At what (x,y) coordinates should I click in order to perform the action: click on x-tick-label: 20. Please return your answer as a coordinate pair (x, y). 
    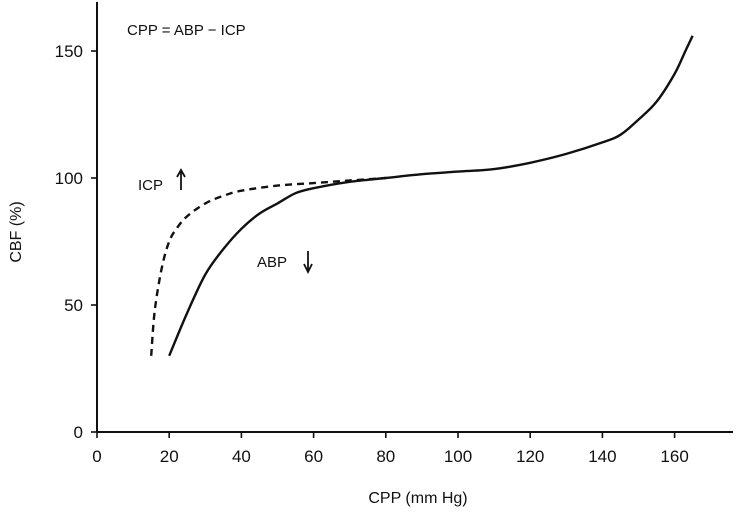
    Looking at the image, I should click on (169, 456).